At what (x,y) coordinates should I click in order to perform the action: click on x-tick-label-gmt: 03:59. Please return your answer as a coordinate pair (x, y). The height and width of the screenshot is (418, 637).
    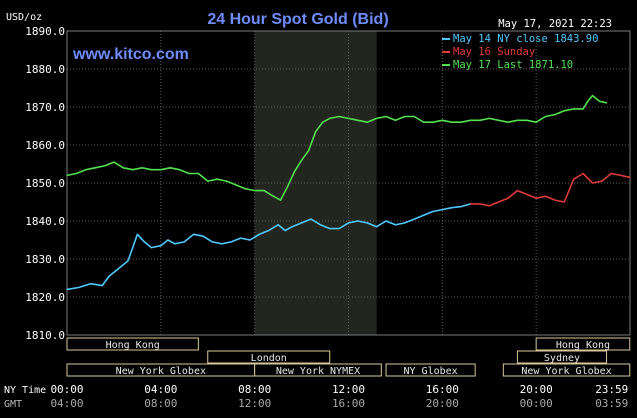
    Looking at the image, I should click on (611, 403).